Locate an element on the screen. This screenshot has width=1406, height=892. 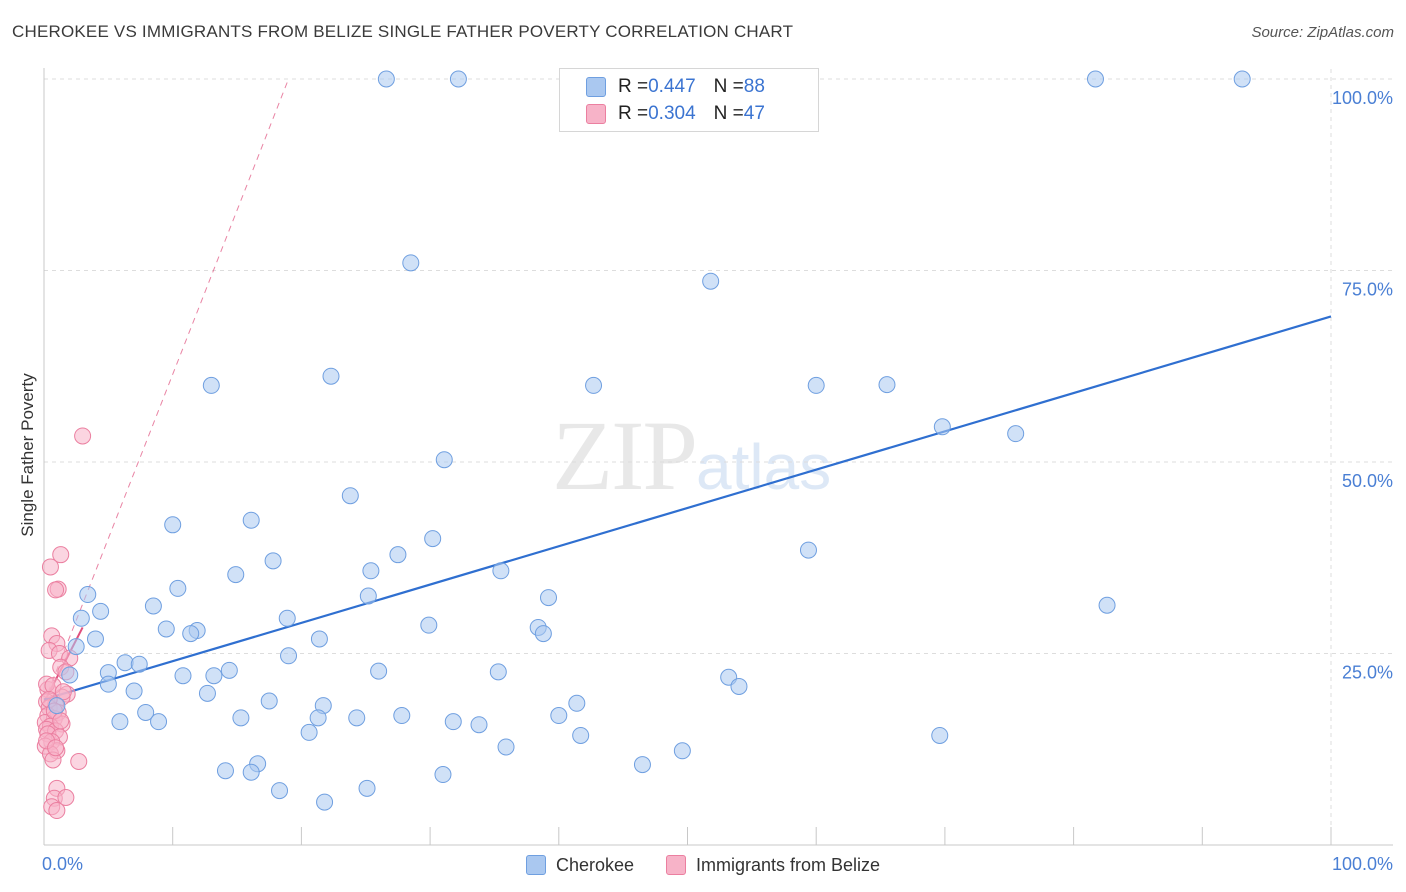
belize-trend-extended is located at coordinates (166, 390).